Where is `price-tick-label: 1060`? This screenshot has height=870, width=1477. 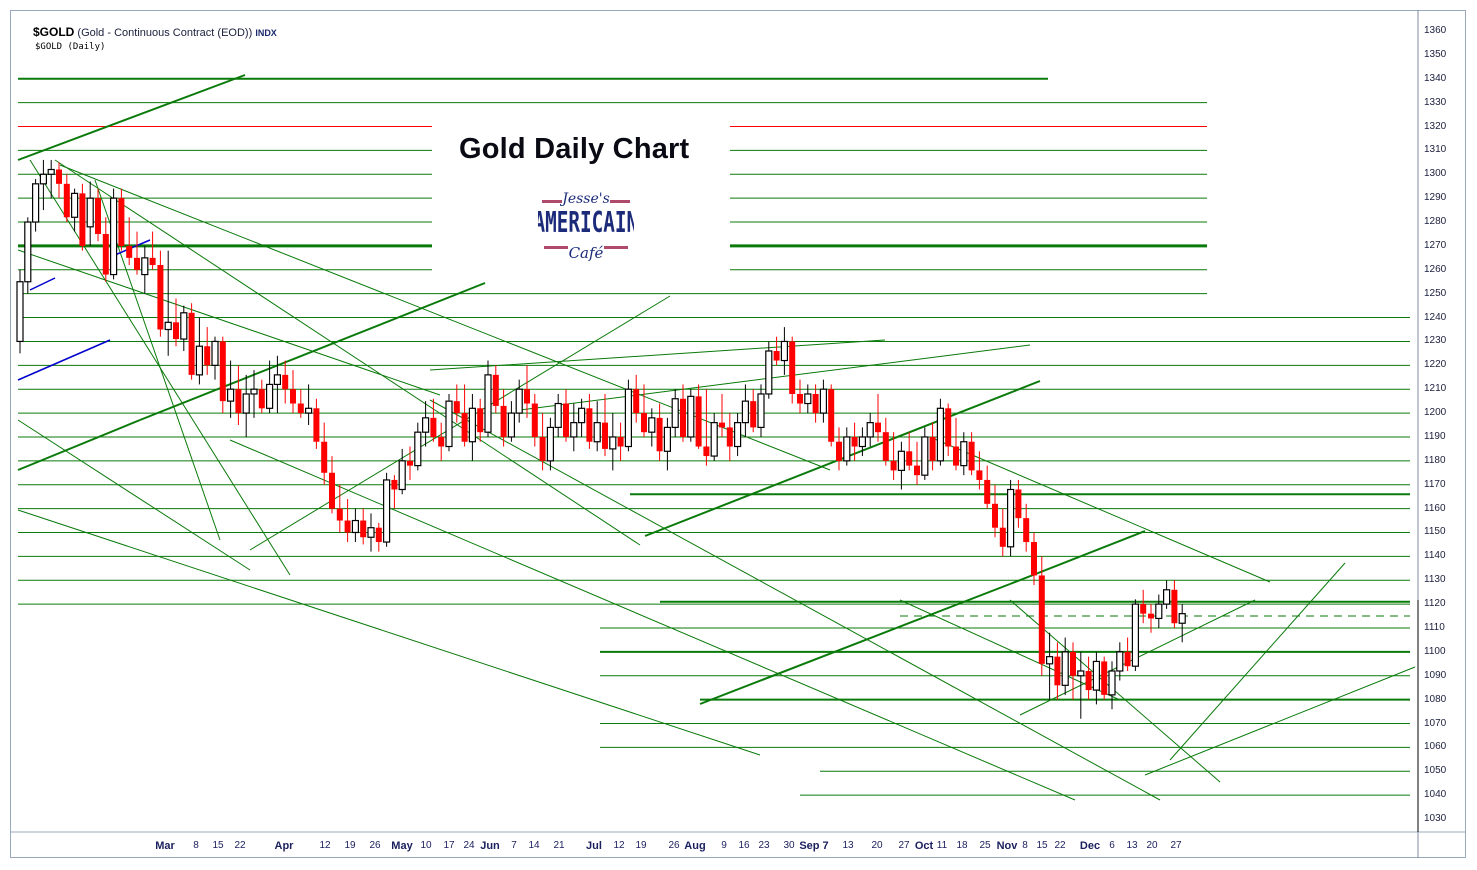 price-tick-label: 1060 is located at coordinates (1435, 747).